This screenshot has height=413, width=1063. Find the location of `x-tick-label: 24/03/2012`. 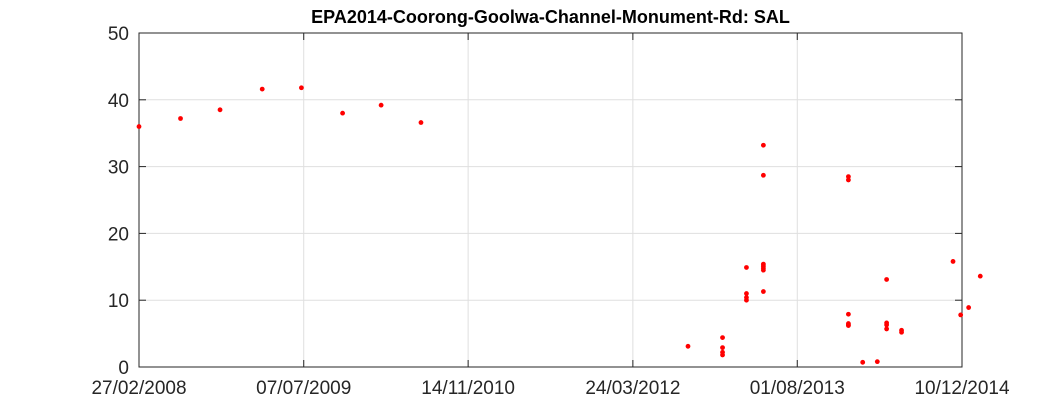

x-tick-label: 24/03/2012 is located at coordinates (632, 388).